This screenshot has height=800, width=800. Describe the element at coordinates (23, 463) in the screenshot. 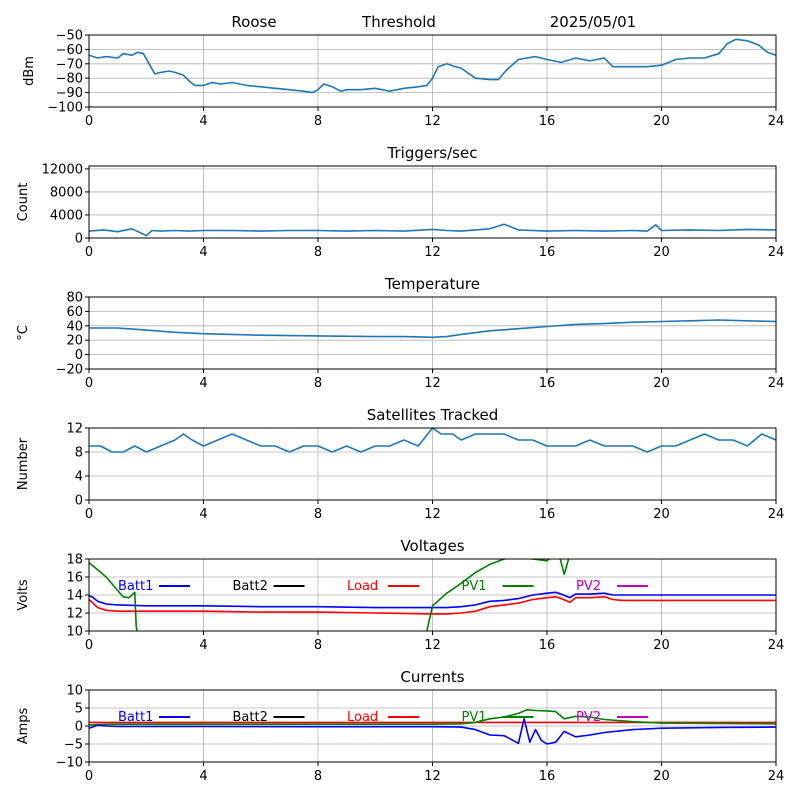

I see `satellites-ylabel: Number` at that location.